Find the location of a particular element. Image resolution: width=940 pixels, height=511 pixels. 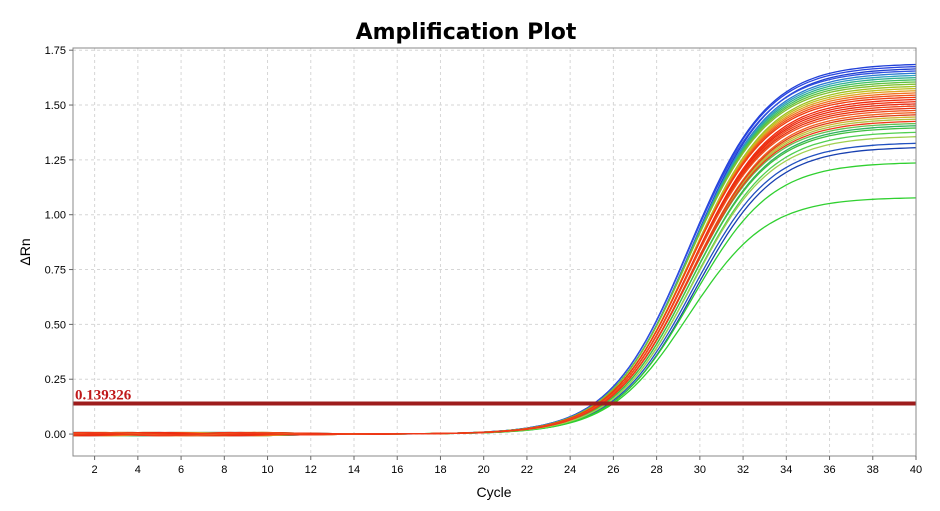

y-tick-label: 0.75 is located at coordinates (55, 271).